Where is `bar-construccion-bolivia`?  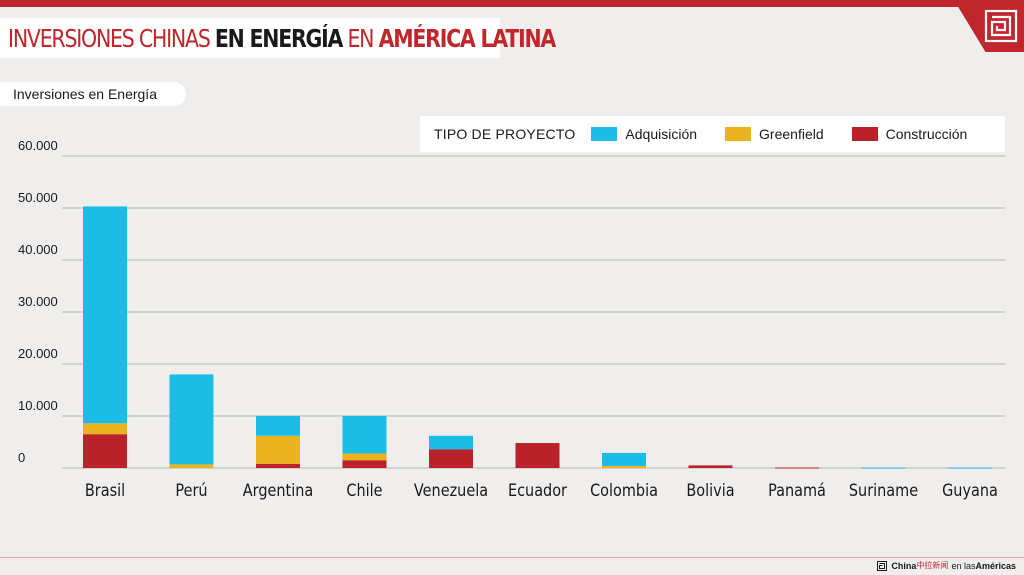
bar-construccion-bolivia is located at coordinates (710, 466).